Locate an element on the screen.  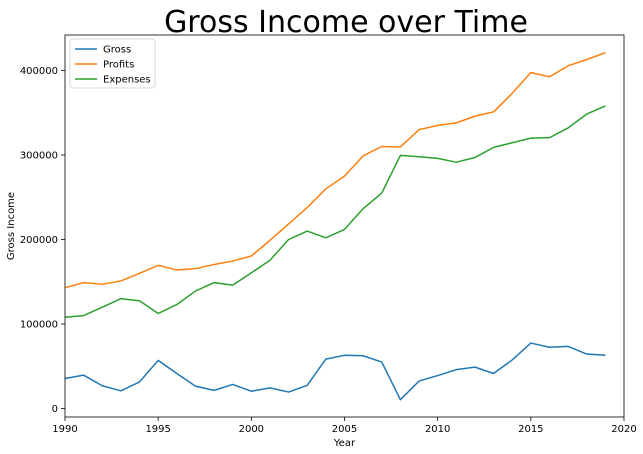
x-tick-label: 2015 is located at coordinates (530, 429).